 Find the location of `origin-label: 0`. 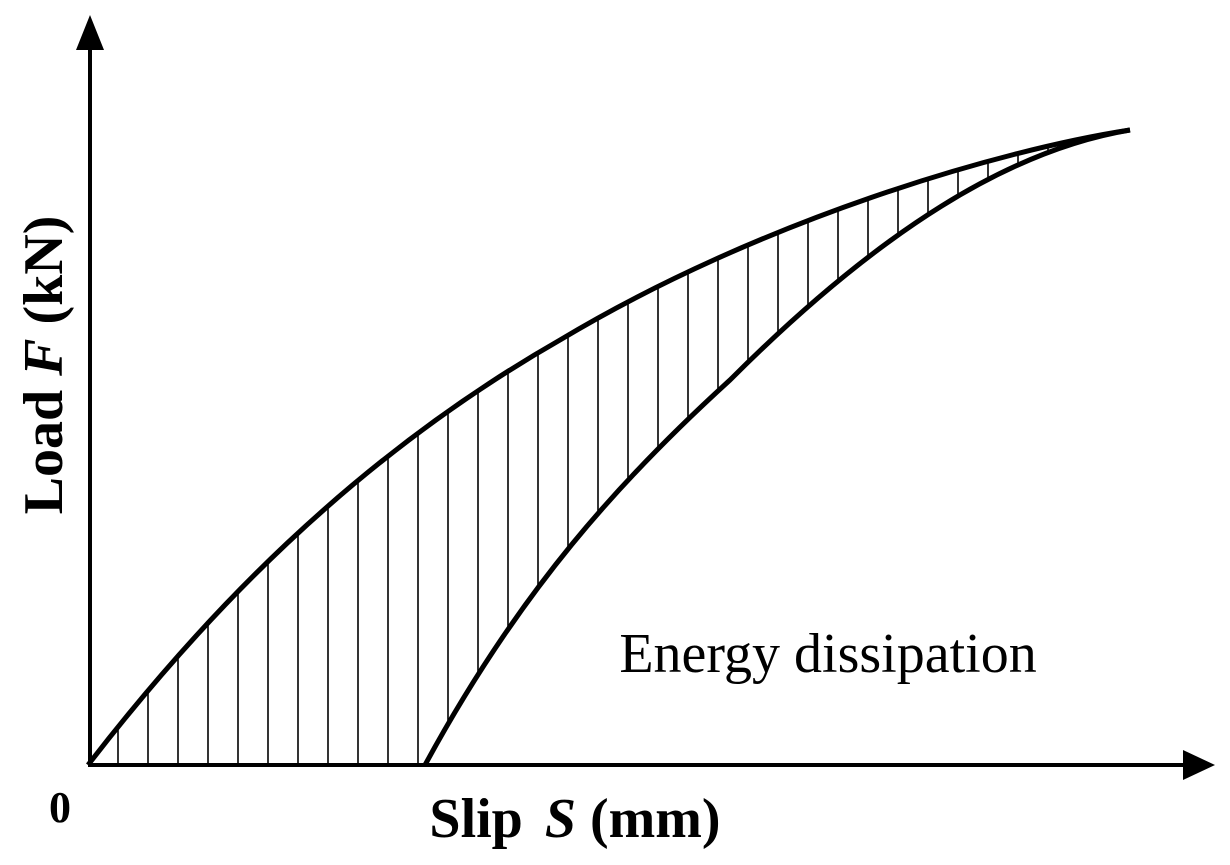

origin-label: 0 is located at coordinates (60, 807).